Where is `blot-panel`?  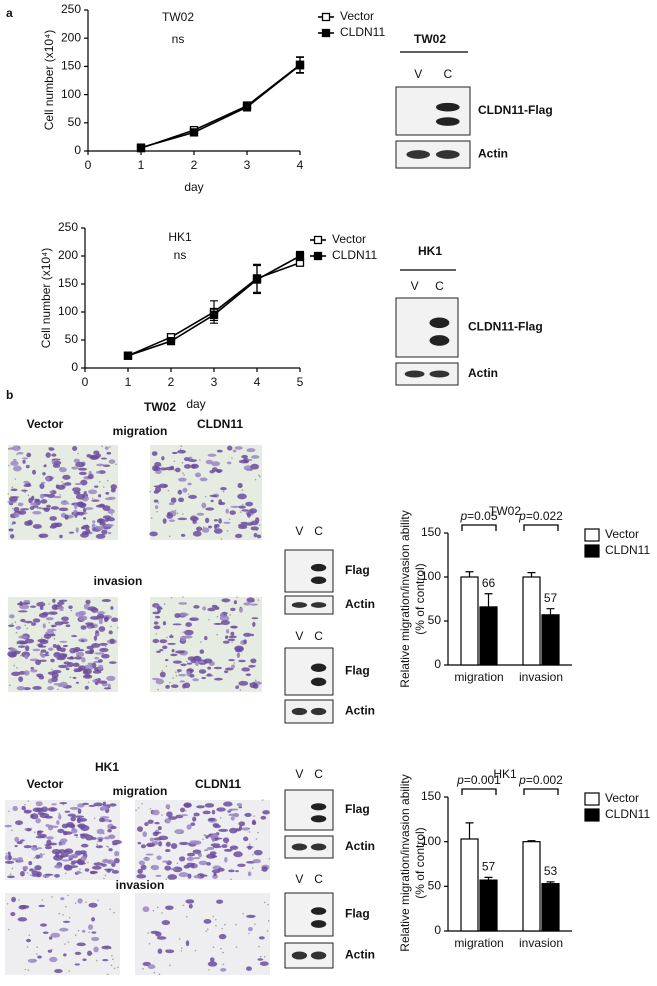 blot-panel is located at coordinates (309, 605).